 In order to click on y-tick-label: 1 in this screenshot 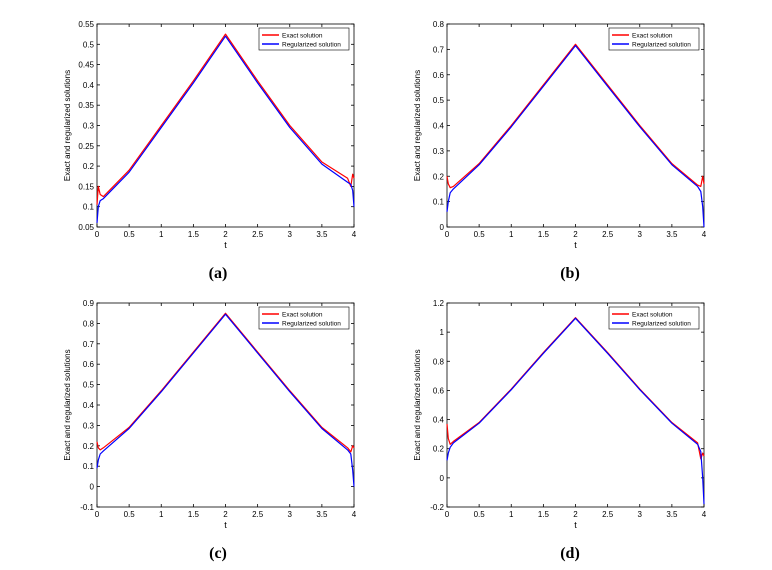, I will do `click(442, 332)`.